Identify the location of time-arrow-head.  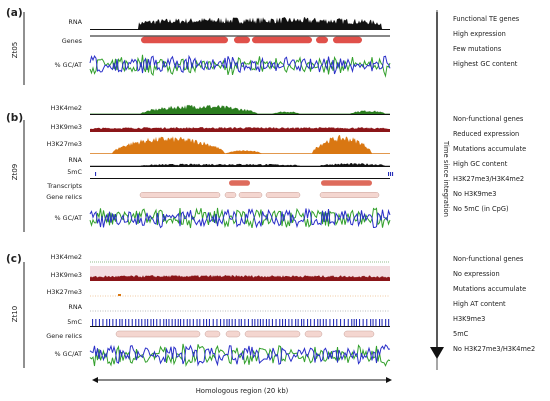
(437, 353).